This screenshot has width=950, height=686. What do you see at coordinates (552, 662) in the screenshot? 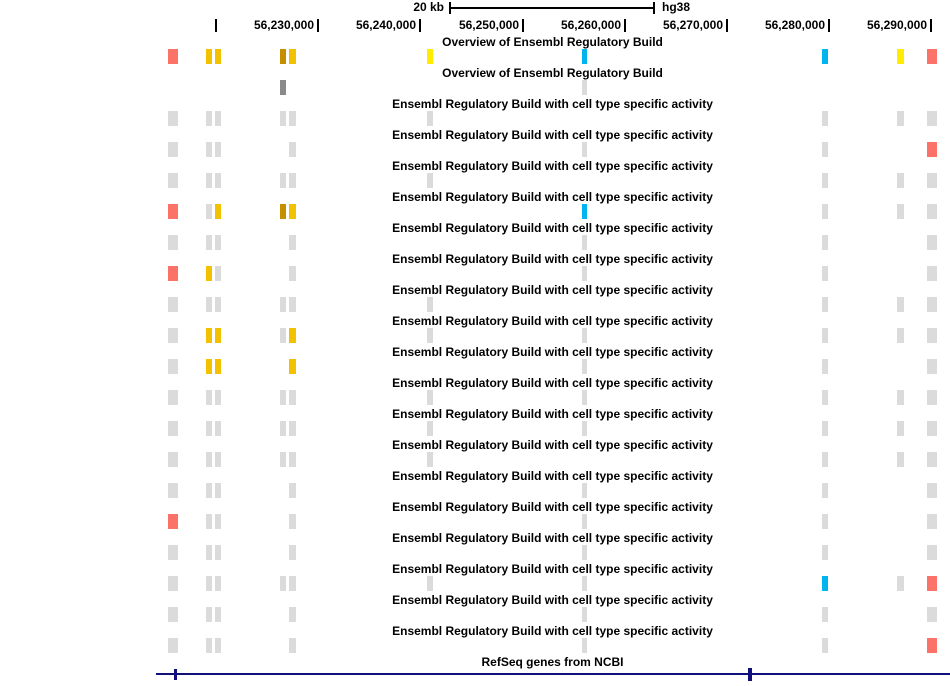
I see `track-label: RefSeq genes from NCBI` at bounding box center [552, 662].